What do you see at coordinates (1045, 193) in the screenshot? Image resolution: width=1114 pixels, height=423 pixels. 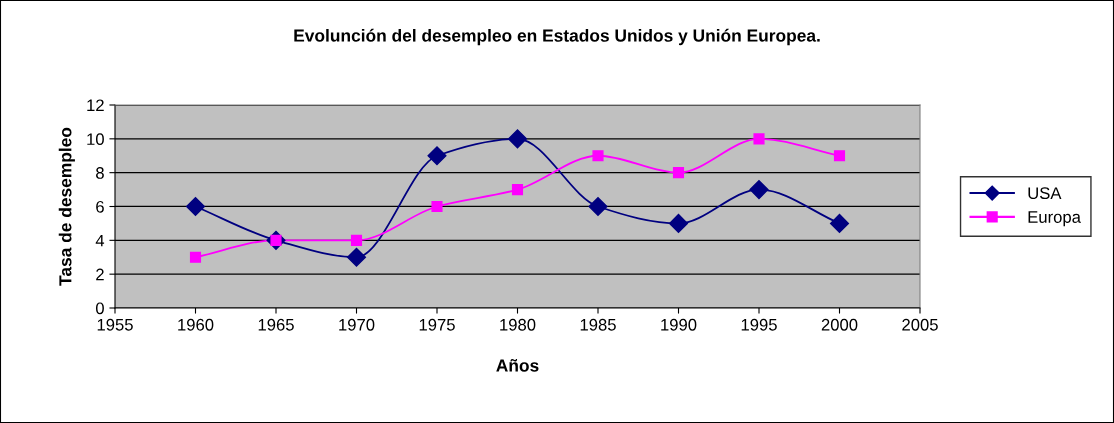 I see `legend-label: USA` at bounding box center [1045, 193].